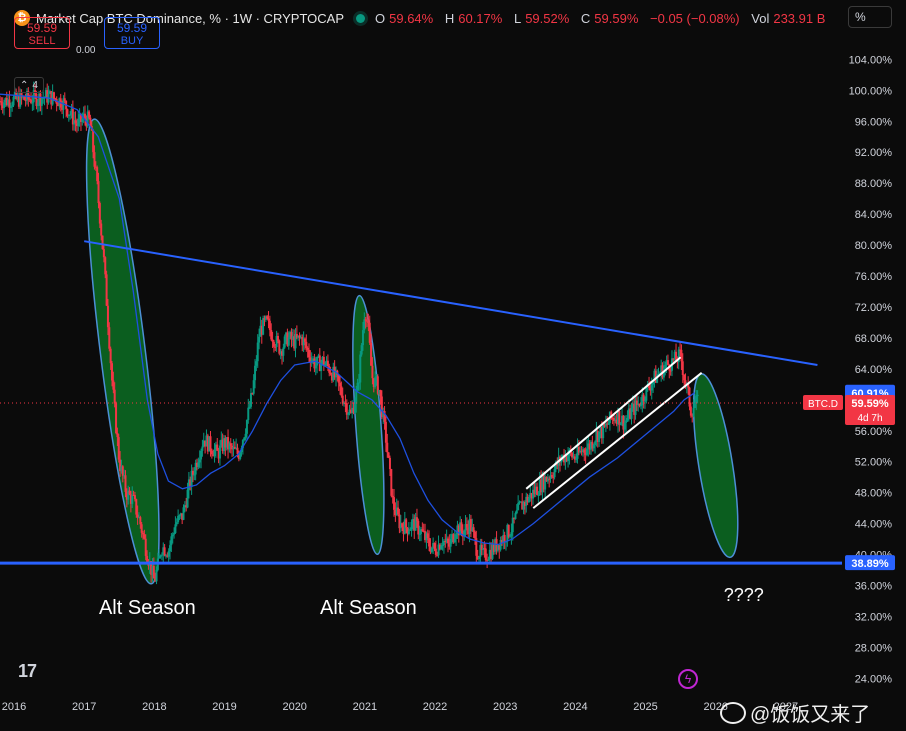 This screenshot has height=731, width=906. I want to click on weibo-icon, so click(733, 712).